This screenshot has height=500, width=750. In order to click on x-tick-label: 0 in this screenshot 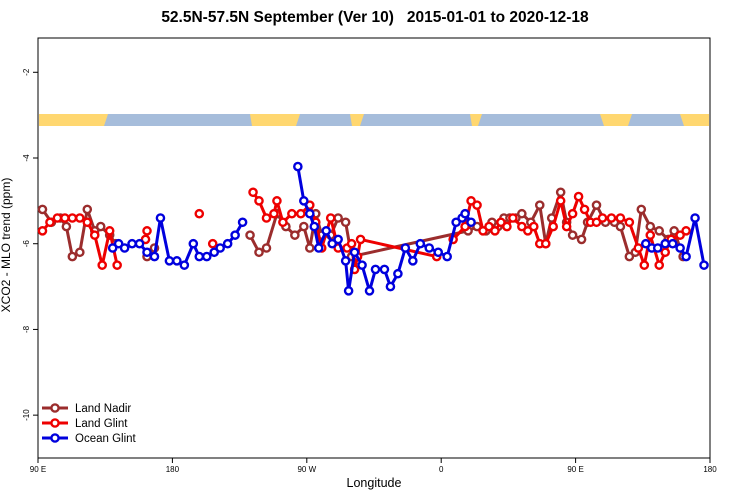, I will do `click(441, 469)`.